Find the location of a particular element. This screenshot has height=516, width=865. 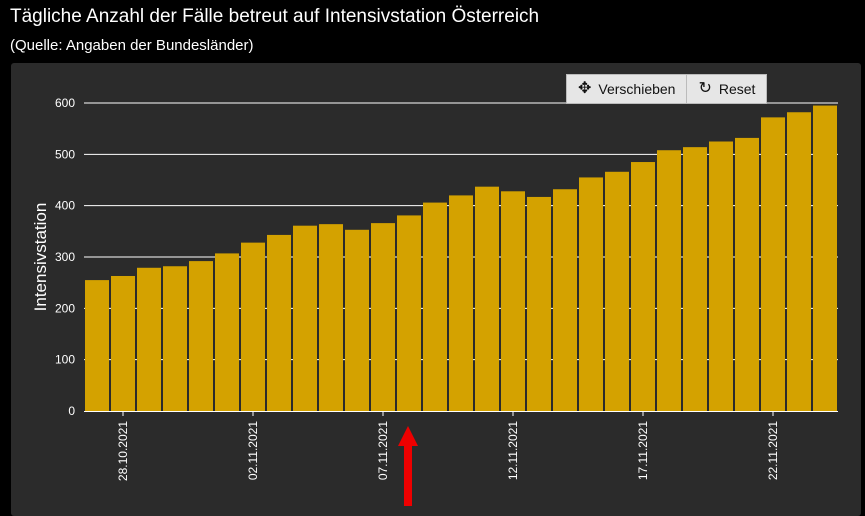

chart-toolbar: ✥ Verschieben ↻ Reset is located at coordinates (667, 89).